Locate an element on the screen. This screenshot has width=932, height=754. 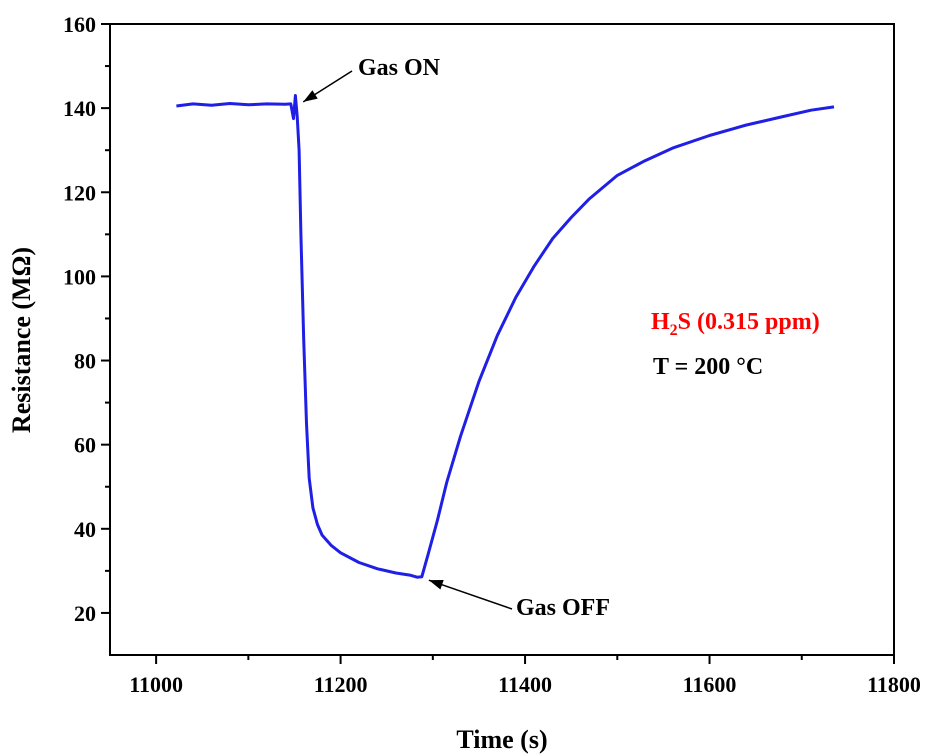
y-tick-label: 160 is located at coordinates (79, 24).